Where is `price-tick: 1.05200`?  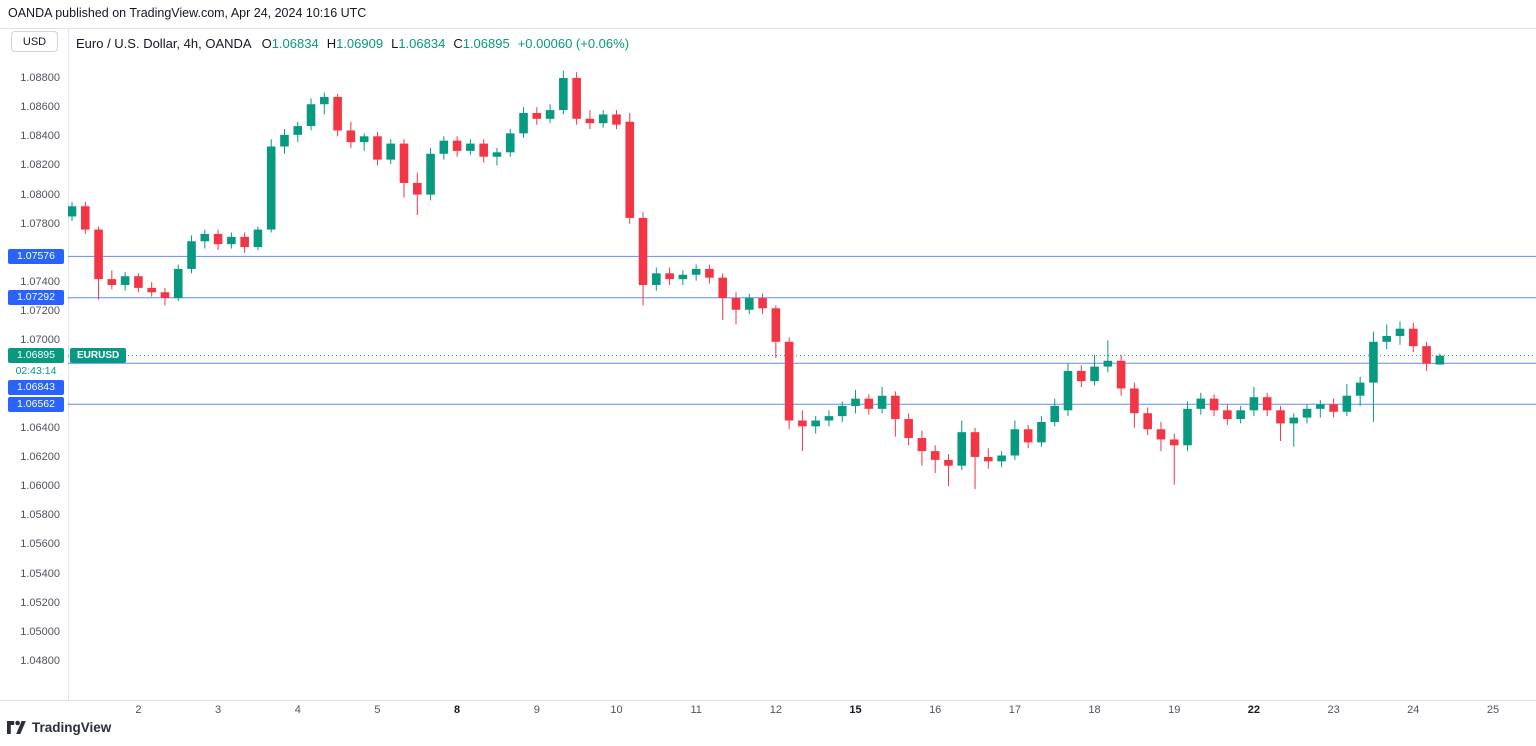 price-tick: 1.05200 is located at coordinates (40, 602).